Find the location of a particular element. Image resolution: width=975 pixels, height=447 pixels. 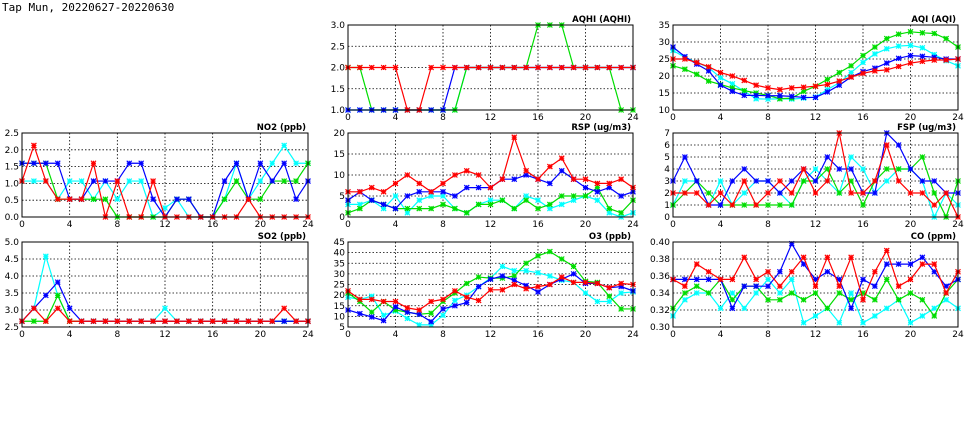

y-tick-label: 0.36 is located at coordinates (660, 277).